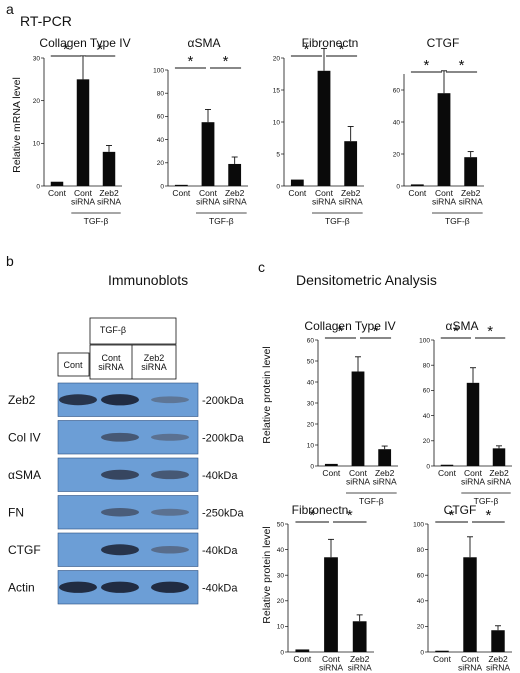 Image resolution: width=520 pixels, height=673 pixels. Describe the element at coordinates (154, 358) in the screenshot. I see `lane-label-zeb2-sirna: Zeb2` at that location.